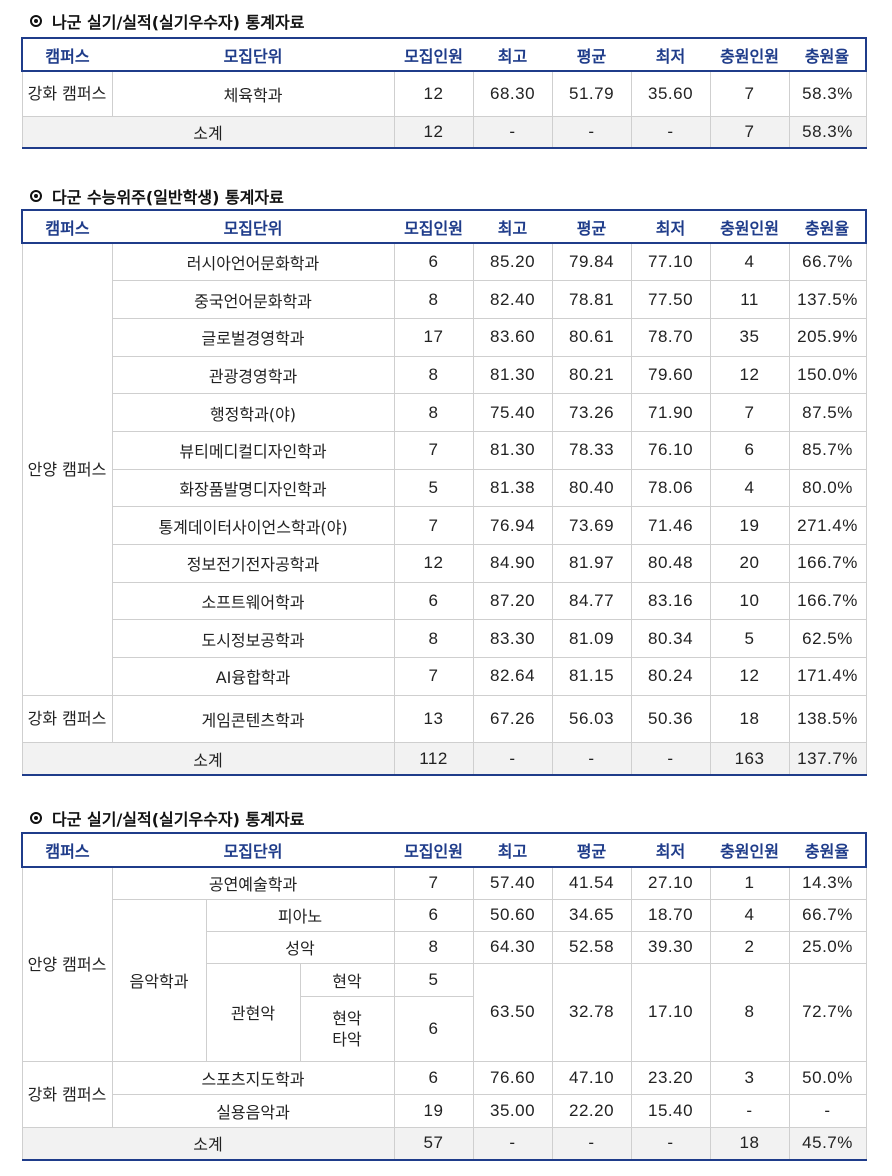 This screenshot has width=892, height=1176. Describe the element at coordinates (36, 818) in the screenshot. I see `bullet-icon` at that location.